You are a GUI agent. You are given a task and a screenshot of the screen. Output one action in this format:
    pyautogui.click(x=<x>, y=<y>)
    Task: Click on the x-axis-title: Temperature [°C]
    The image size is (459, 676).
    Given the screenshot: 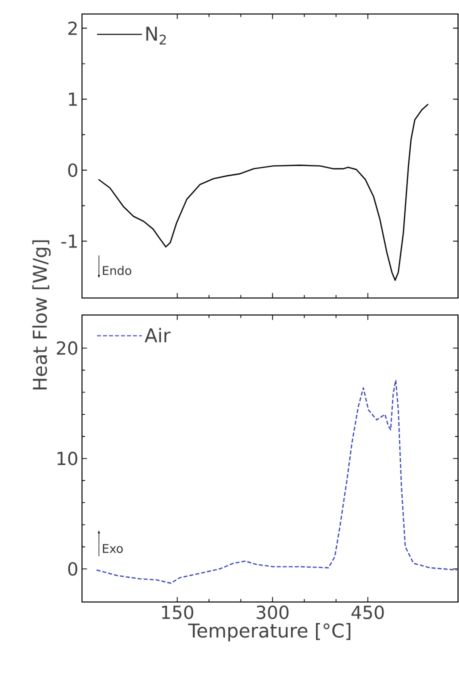 What is the action you would take?
    pyautogui.click(x=269, y=632)
    